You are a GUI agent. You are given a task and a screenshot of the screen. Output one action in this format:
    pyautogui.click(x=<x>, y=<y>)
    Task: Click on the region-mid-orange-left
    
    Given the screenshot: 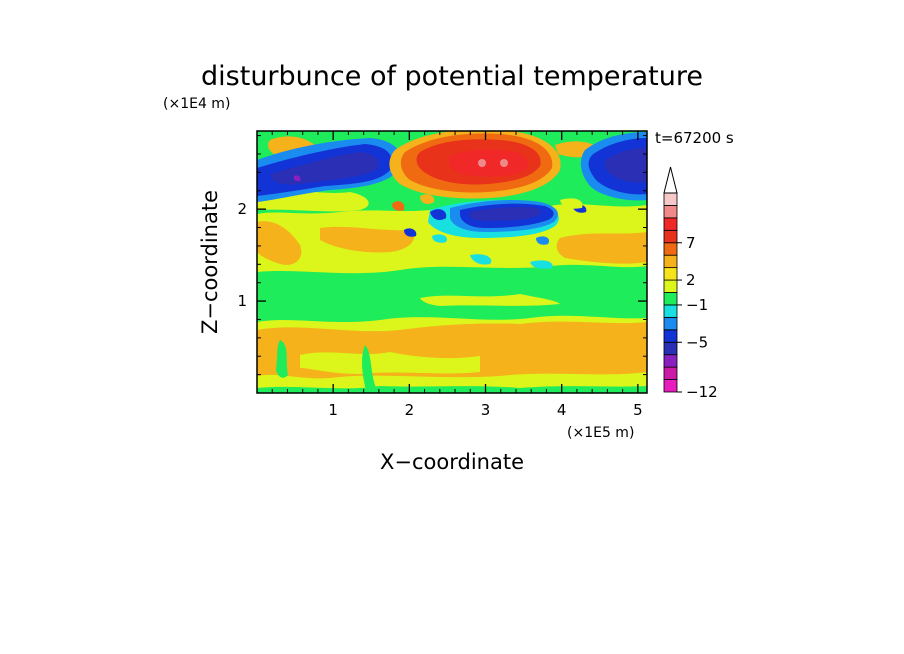 What is the action you would take?
    pyautogui.click(x=279, y=243)
    